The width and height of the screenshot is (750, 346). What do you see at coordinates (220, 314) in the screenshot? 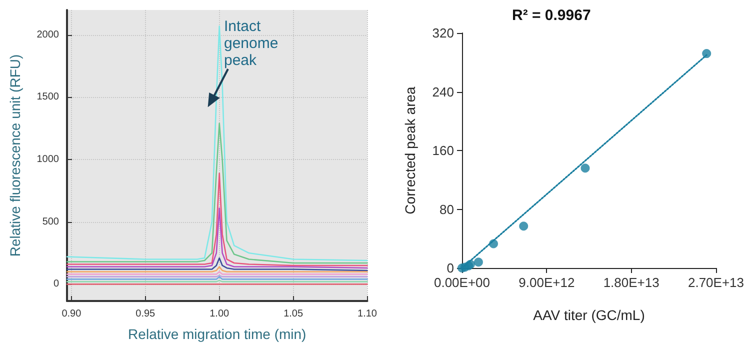
I see `x-tick-label: 1.00` at bounding box center [220, 314].